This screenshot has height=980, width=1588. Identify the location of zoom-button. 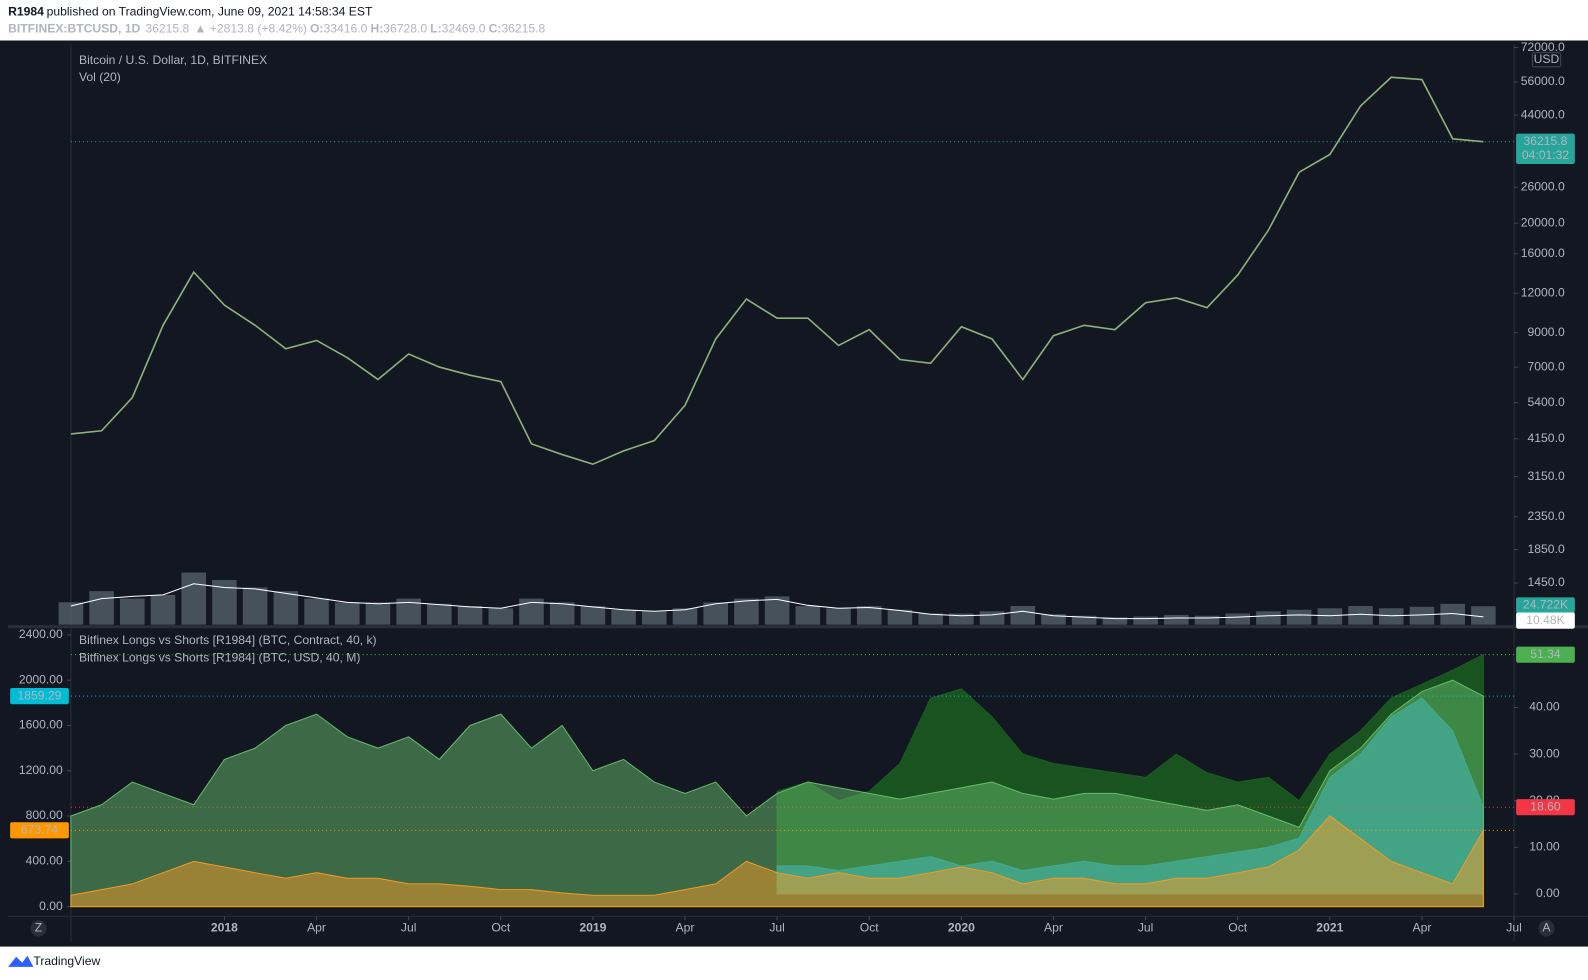
(38, 928).